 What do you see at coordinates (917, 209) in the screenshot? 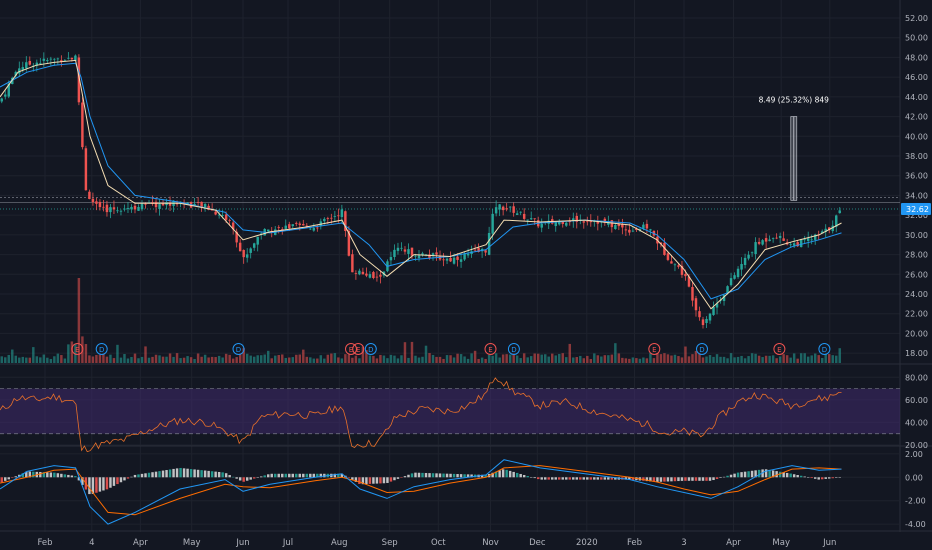
I see `last-price-badge-text: 32.62` at bounding box center [917, 209].